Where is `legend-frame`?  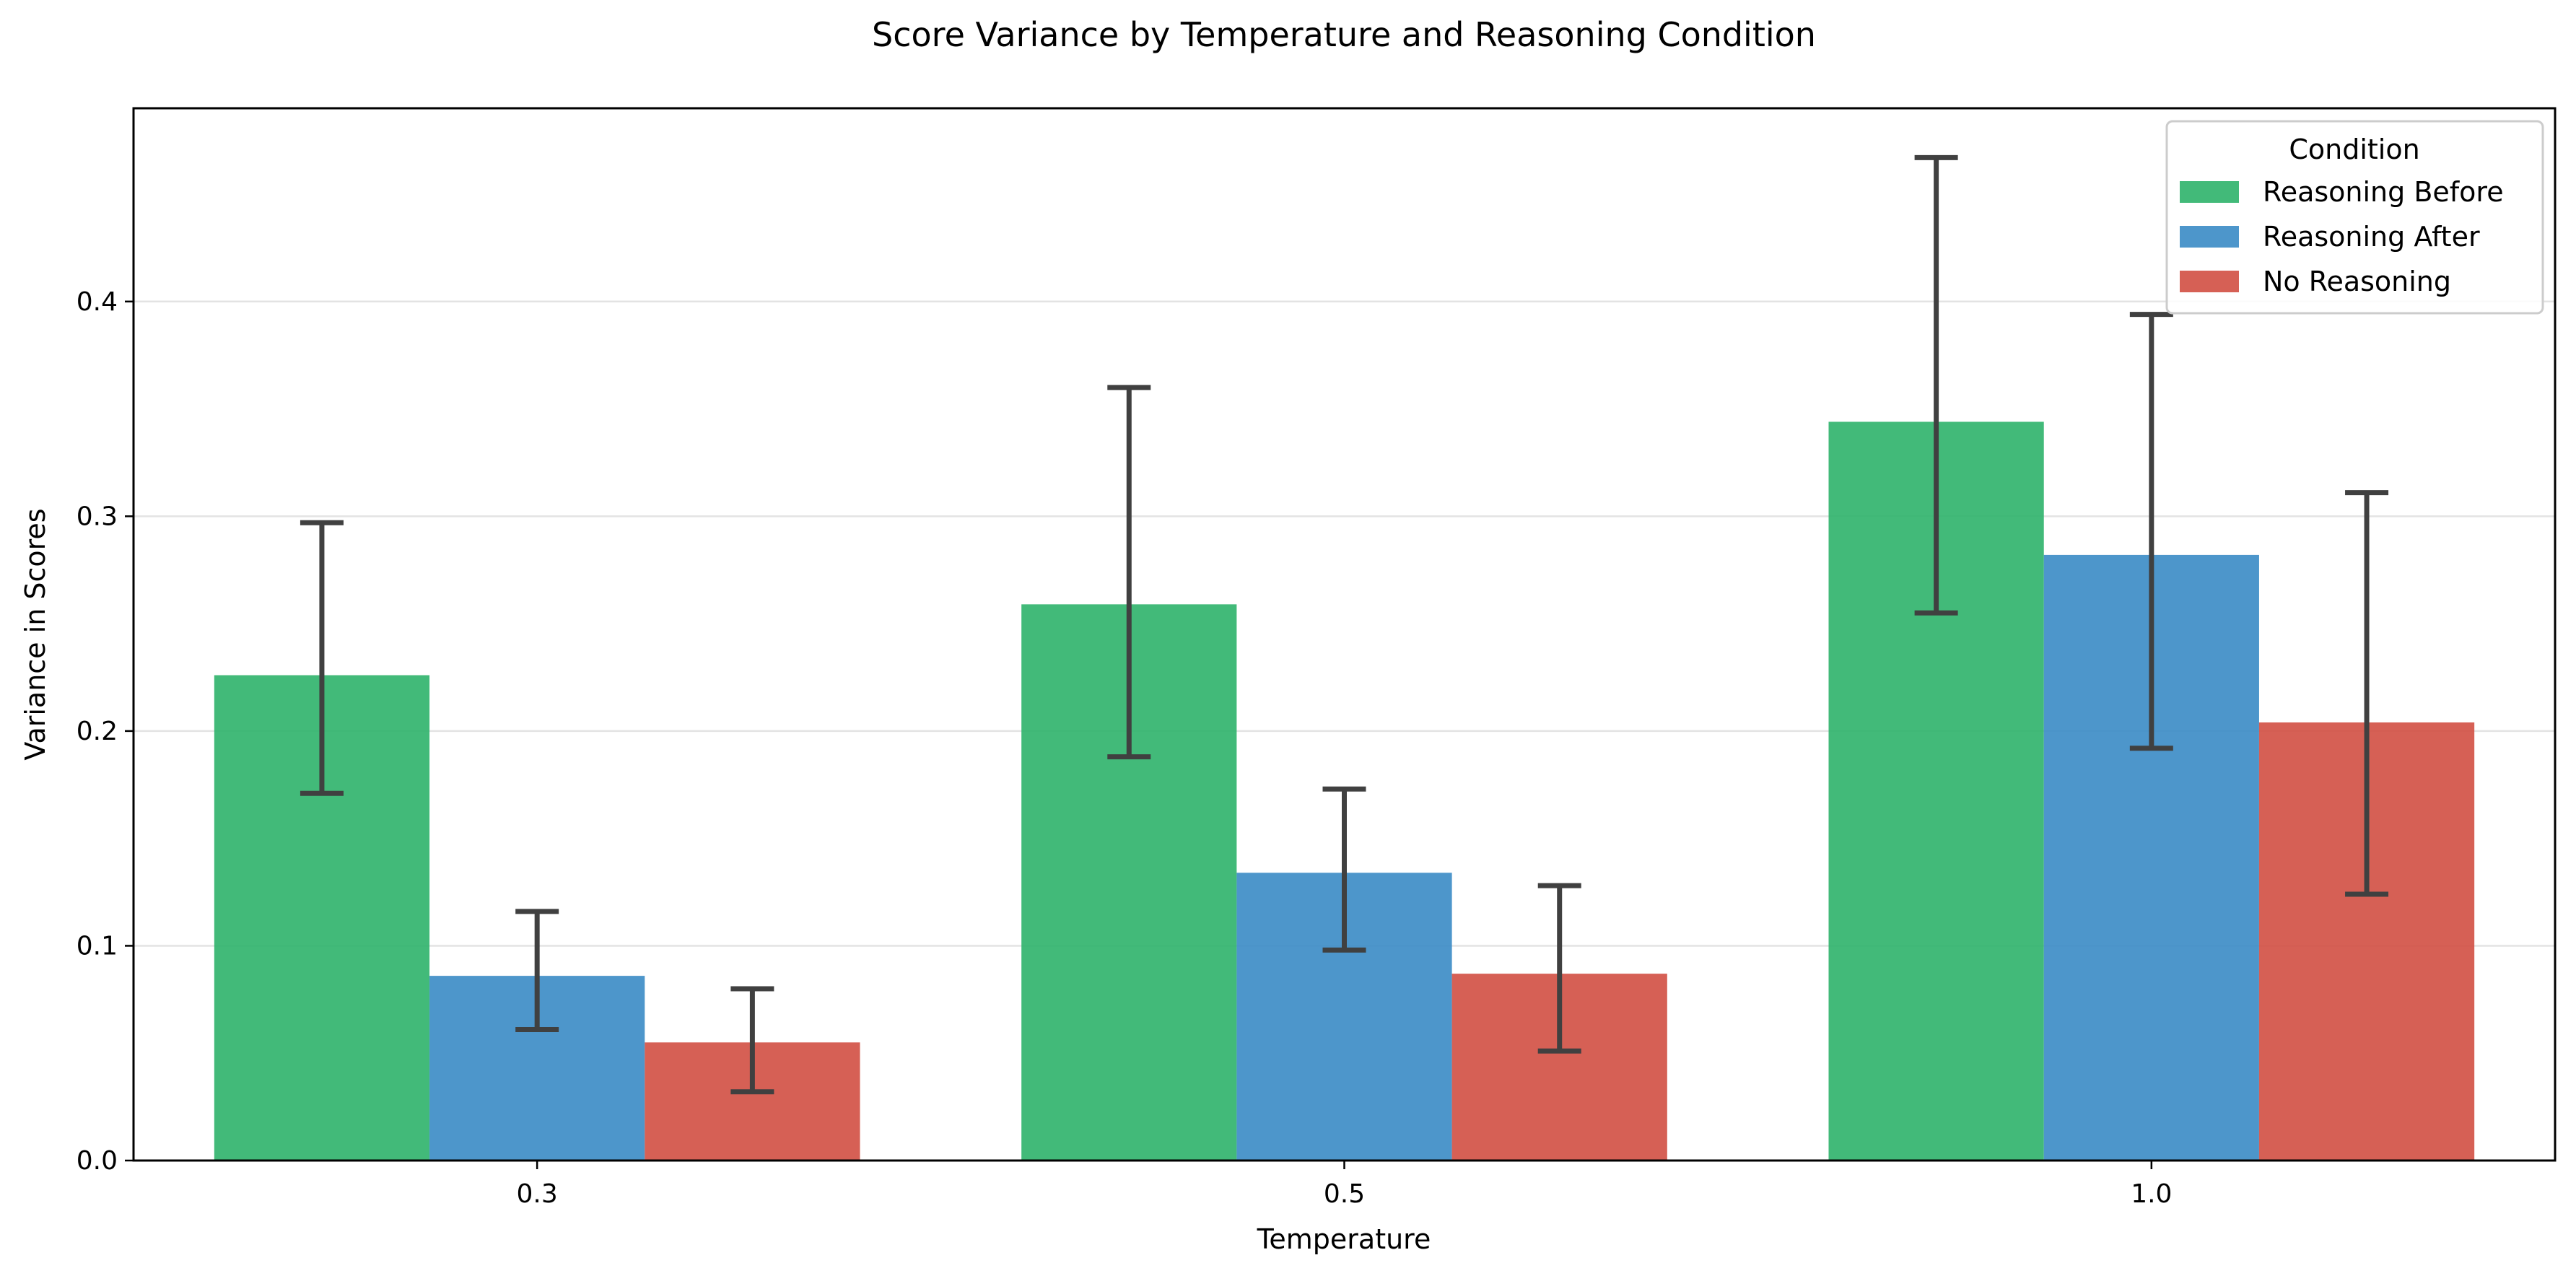
legend-frame is located at coordinates (2354, 217).